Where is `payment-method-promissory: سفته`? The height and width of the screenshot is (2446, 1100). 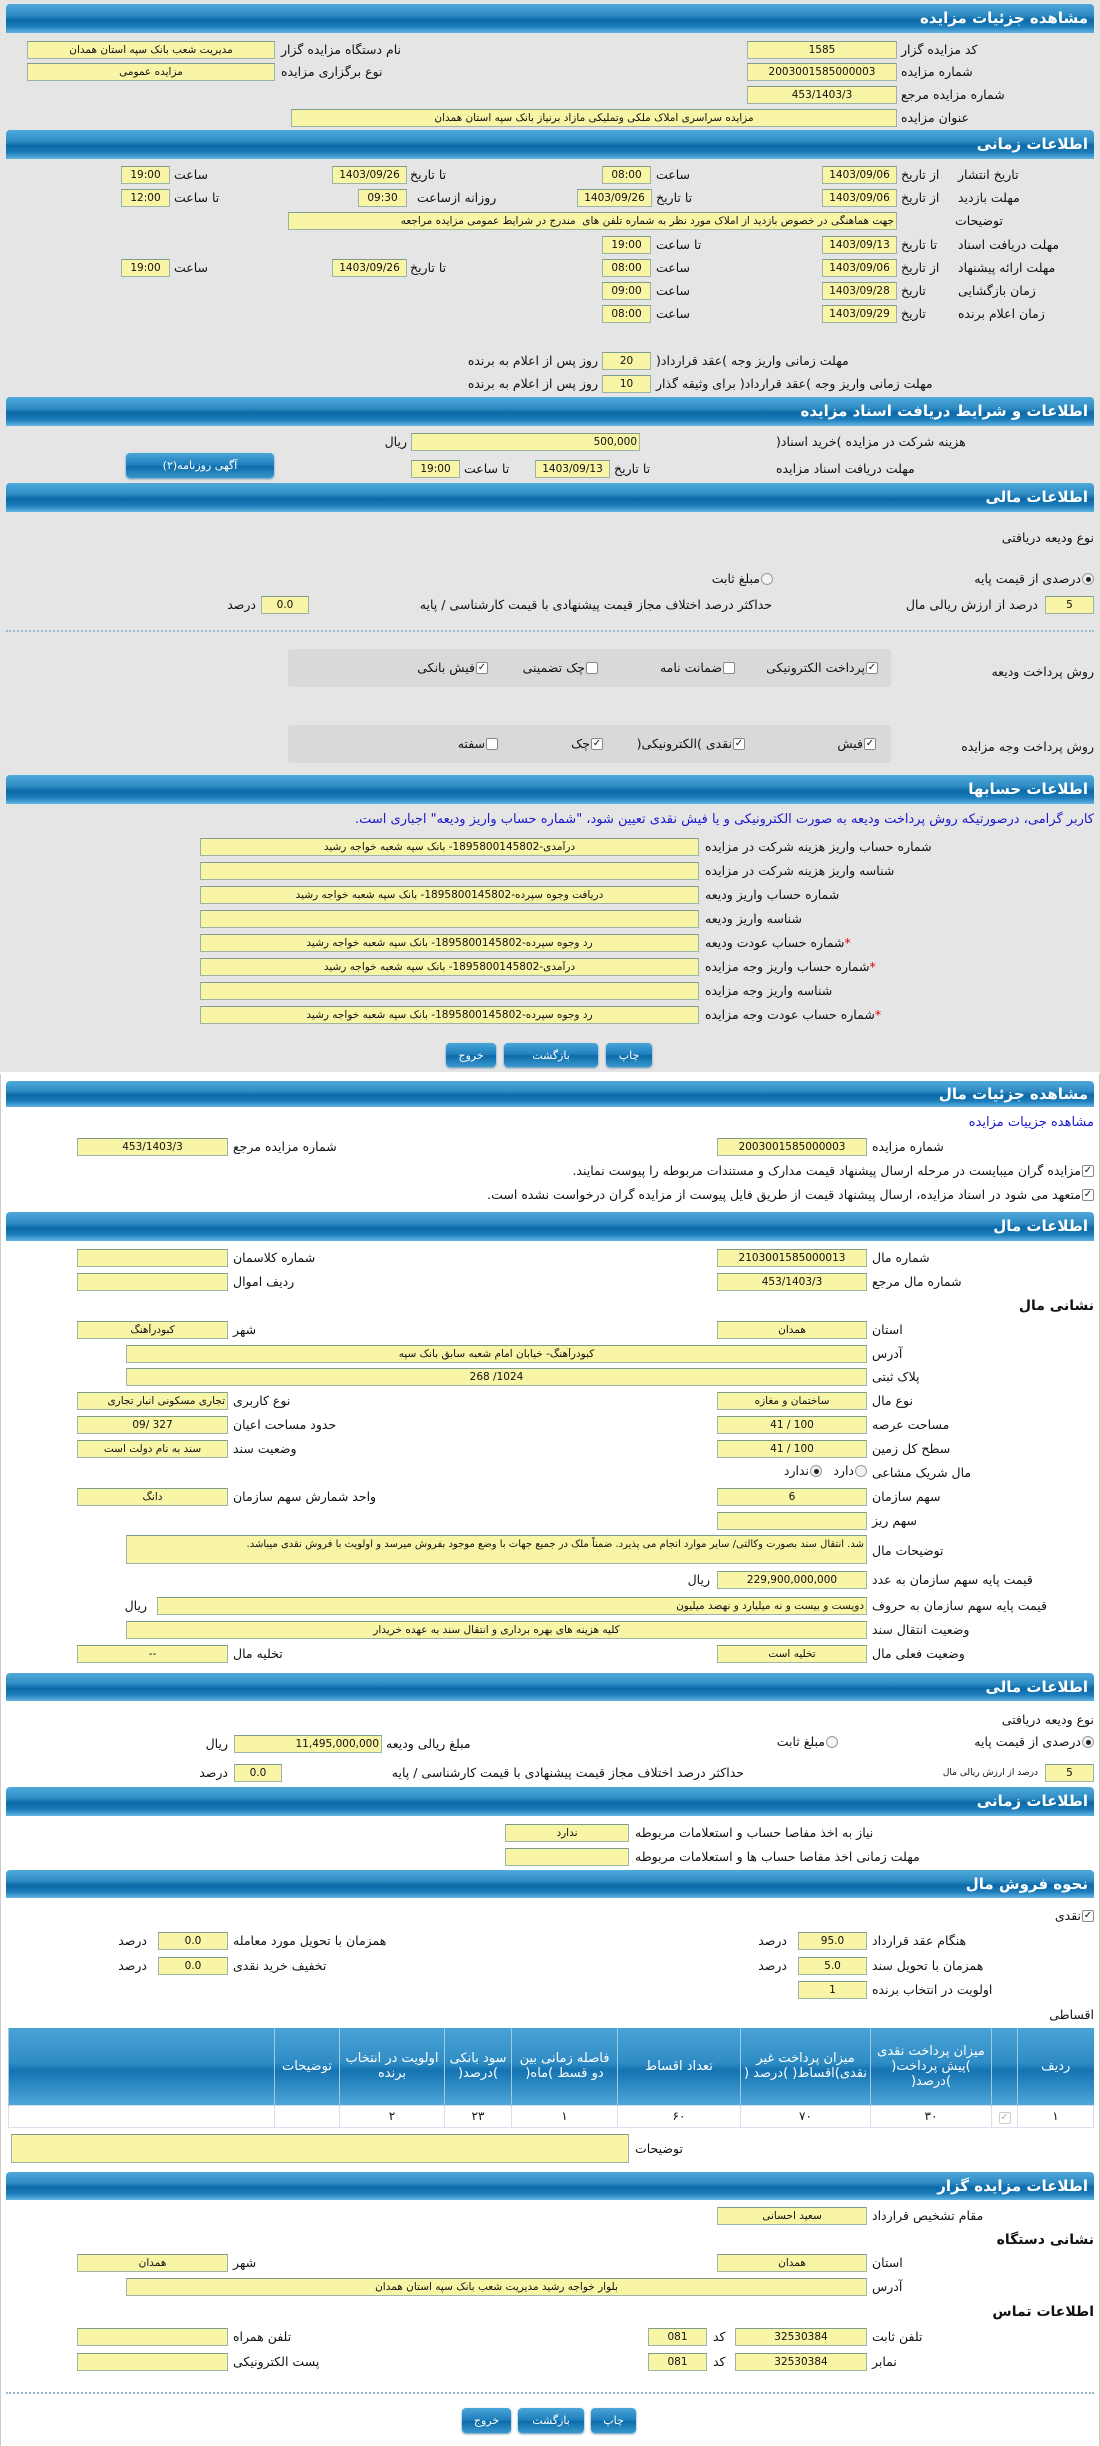 payment-method-promissory: سفته is located at coordinates (478, 744).